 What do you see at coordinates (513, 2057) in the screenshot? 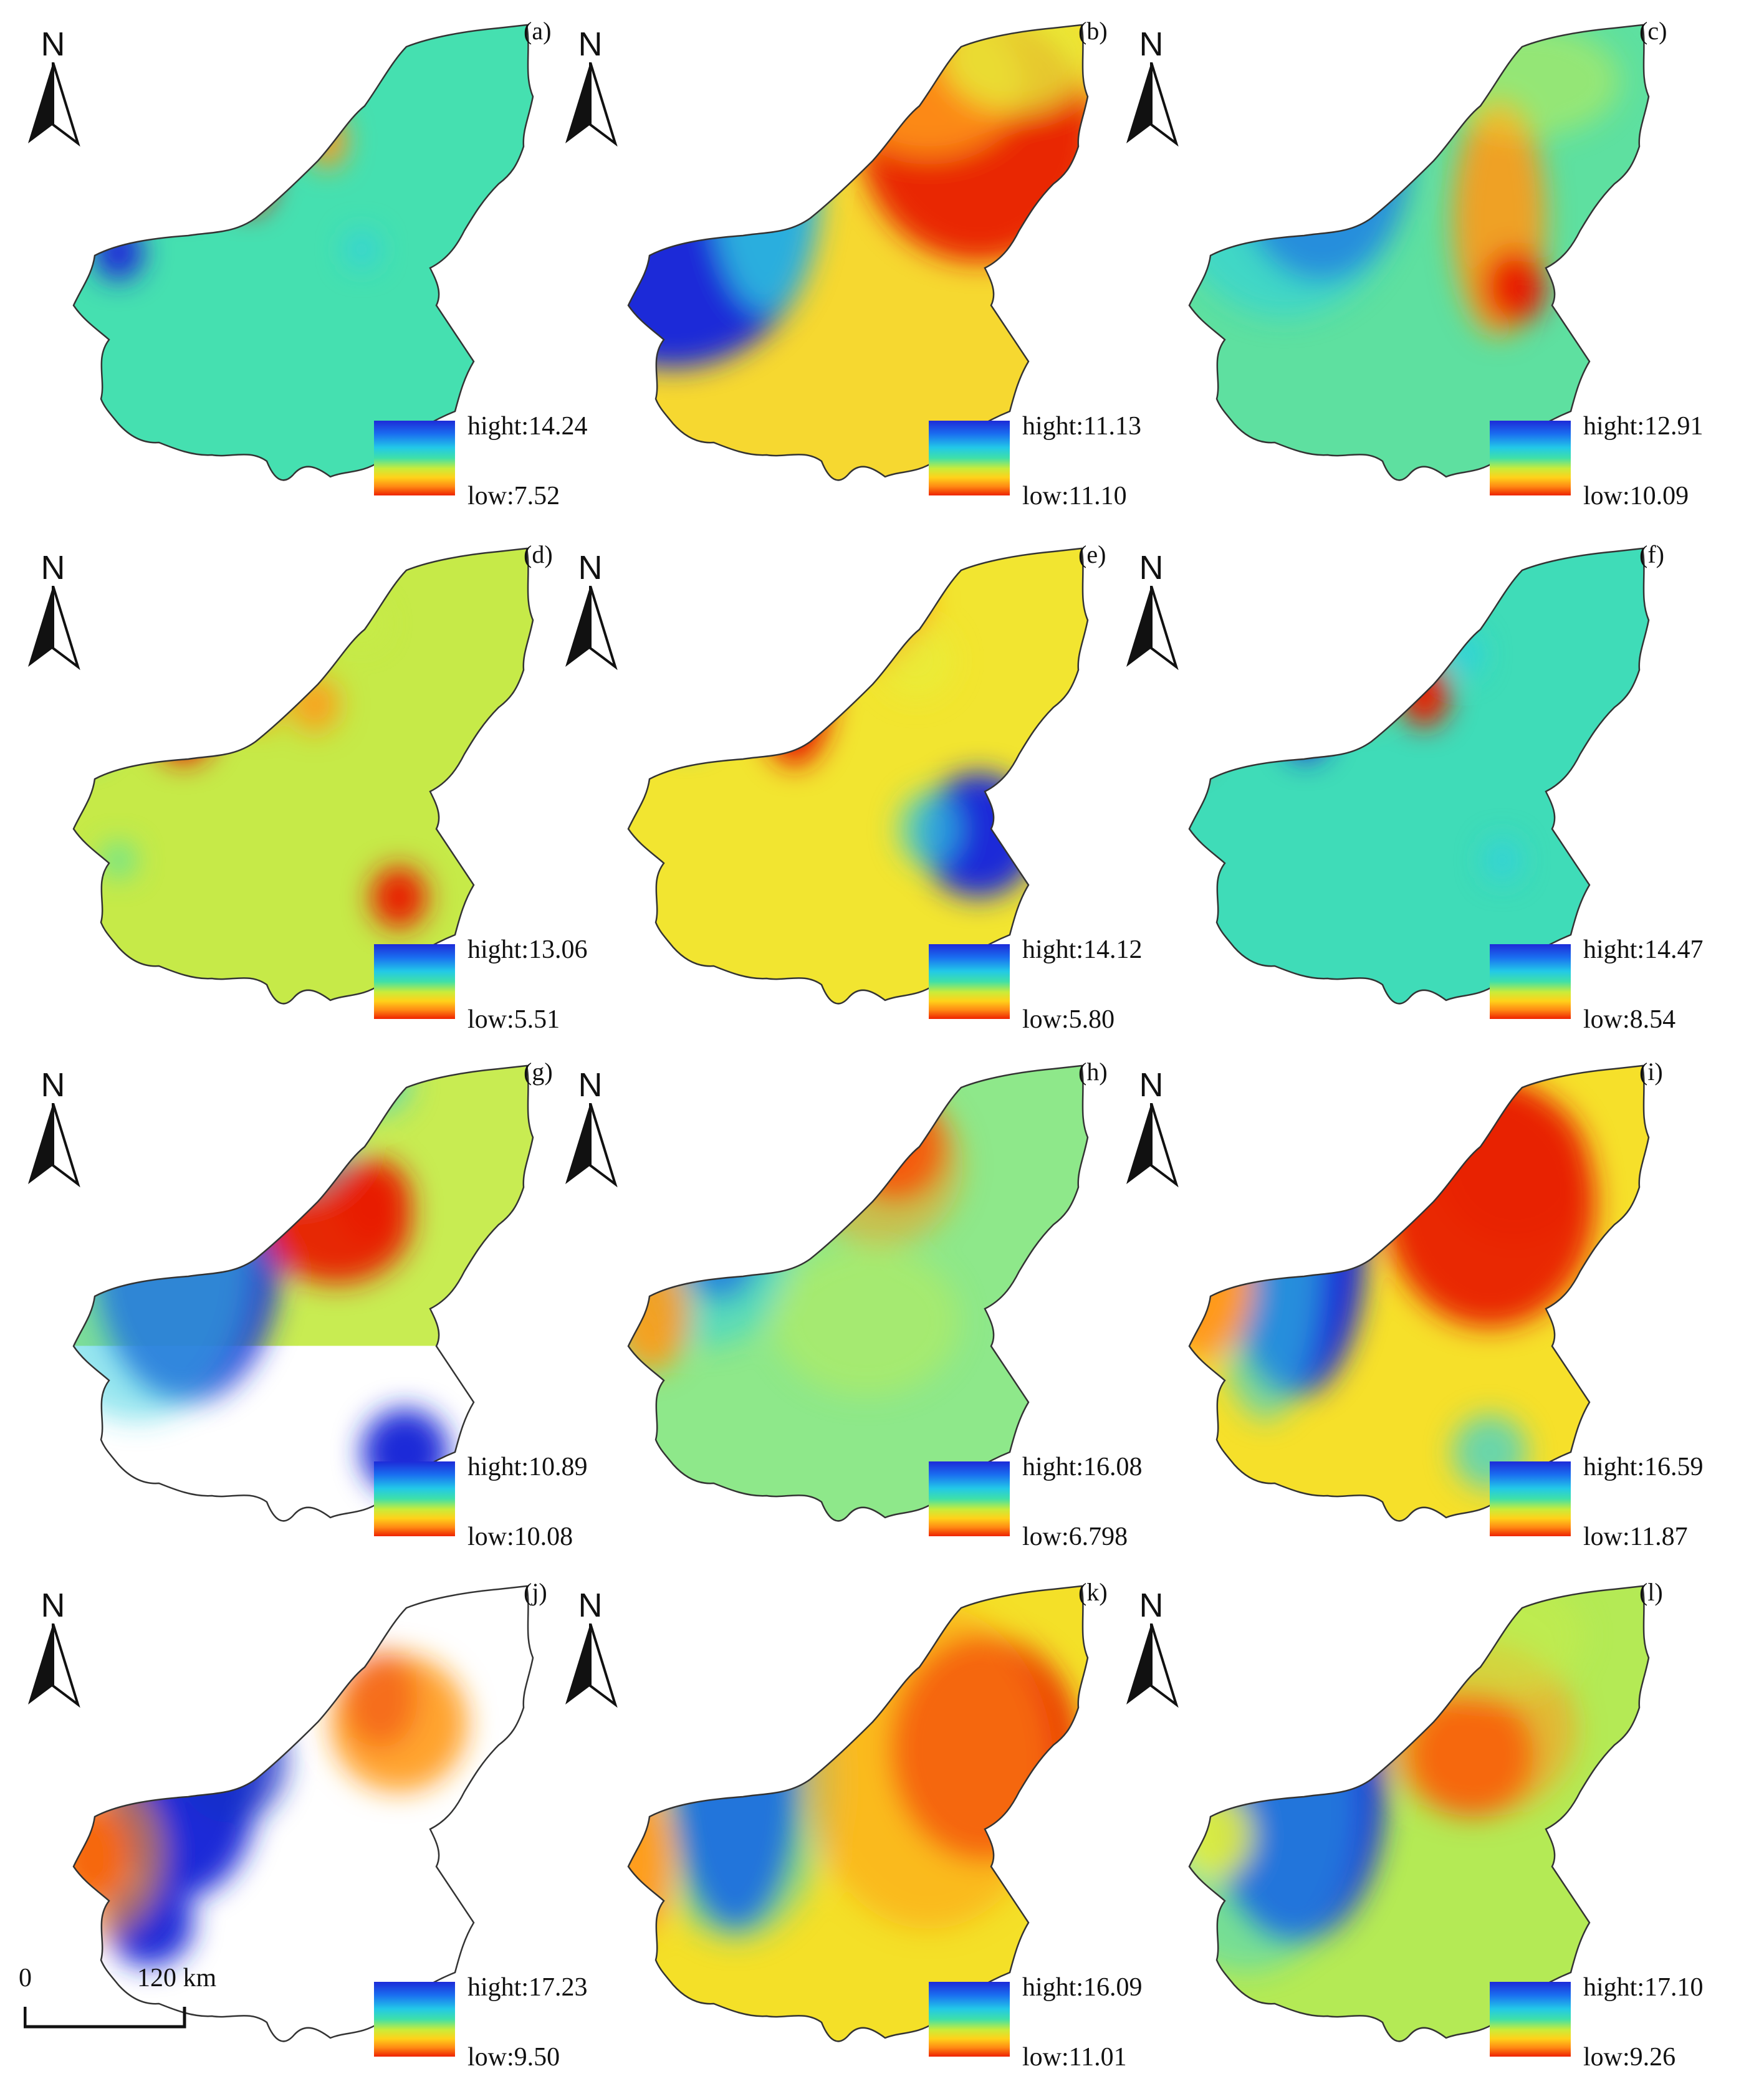
I see `legend-low-label: low:9.50` at bounding box center [513, 2057].